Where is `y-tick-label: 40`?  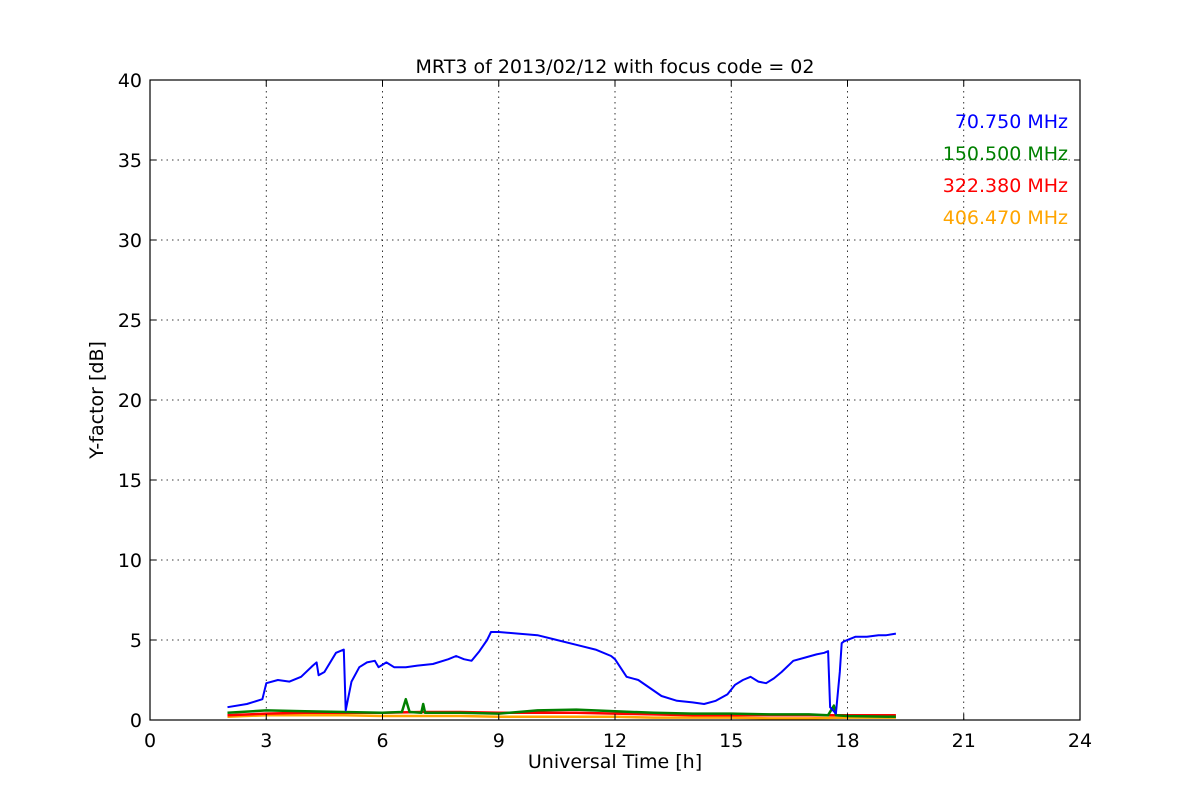
y-tick-label: 40 is located at coordinates (130, 81).